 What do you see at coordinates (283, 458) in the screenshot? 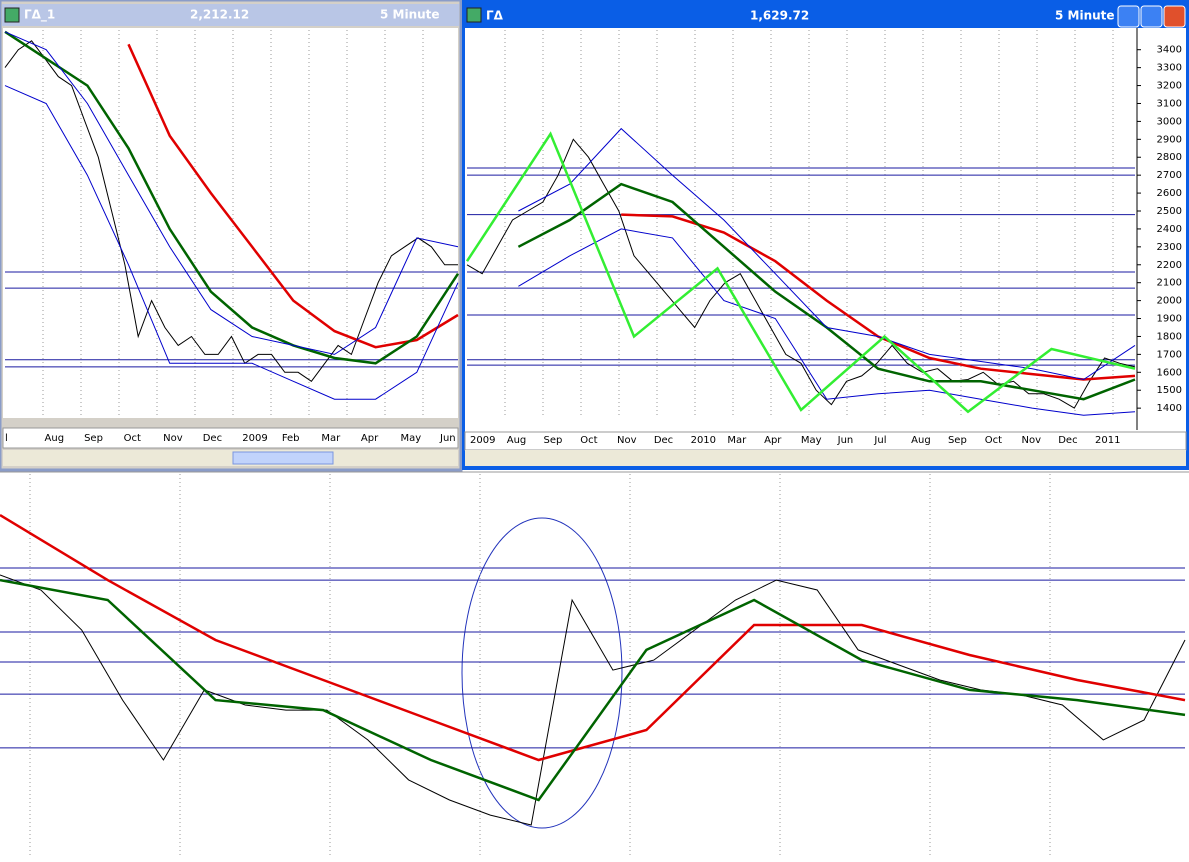
I see `scroll-thumb` at bounding box center [283, 458].